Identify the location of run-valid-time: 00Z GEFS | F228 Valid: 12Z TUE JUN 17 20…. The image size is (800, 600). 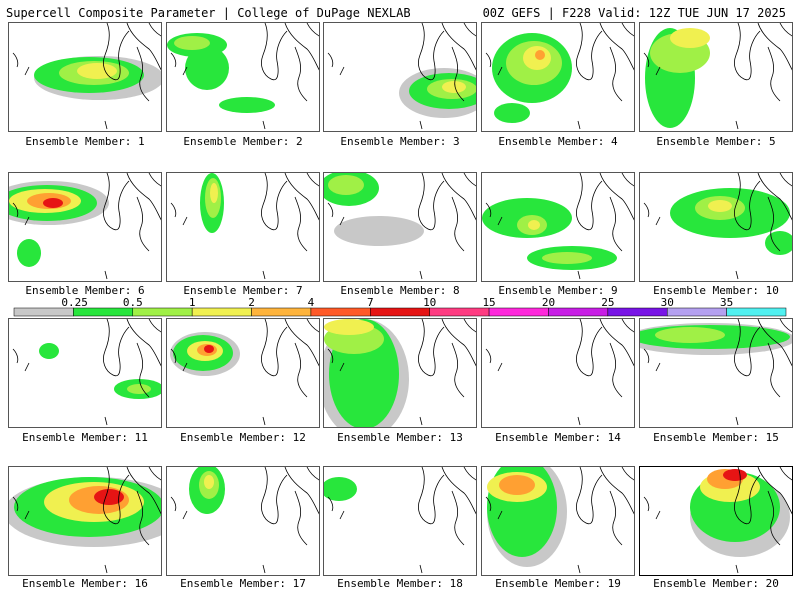
(634, 13).